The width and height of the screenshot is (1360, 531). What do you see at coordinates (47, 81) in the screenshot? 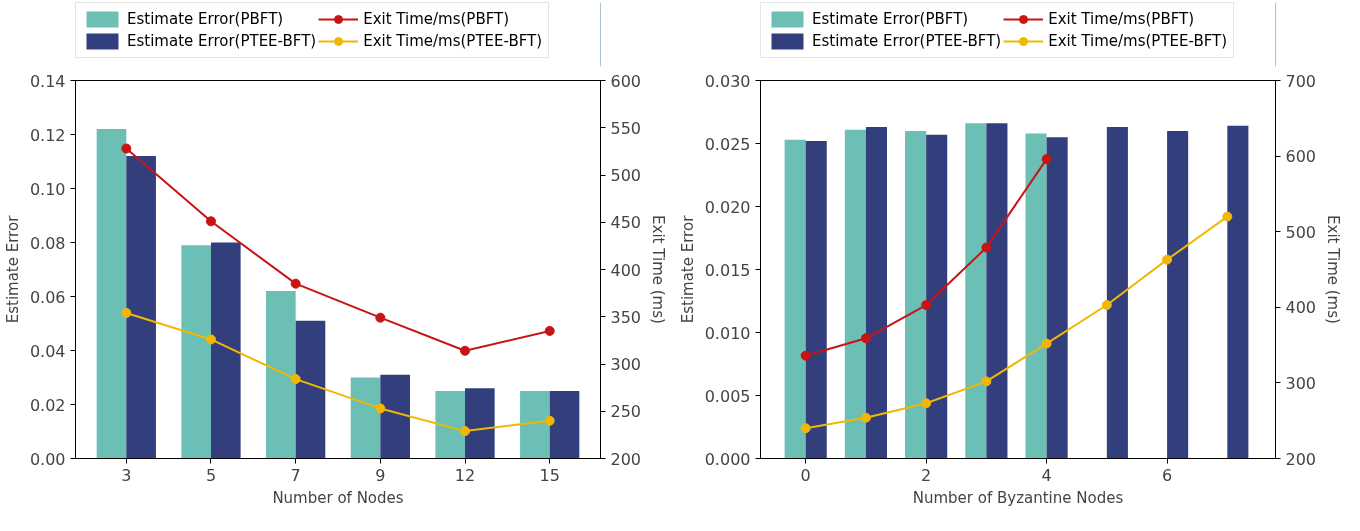
I see `y-tick-label: 0.14` at bounding box center [47, 81].